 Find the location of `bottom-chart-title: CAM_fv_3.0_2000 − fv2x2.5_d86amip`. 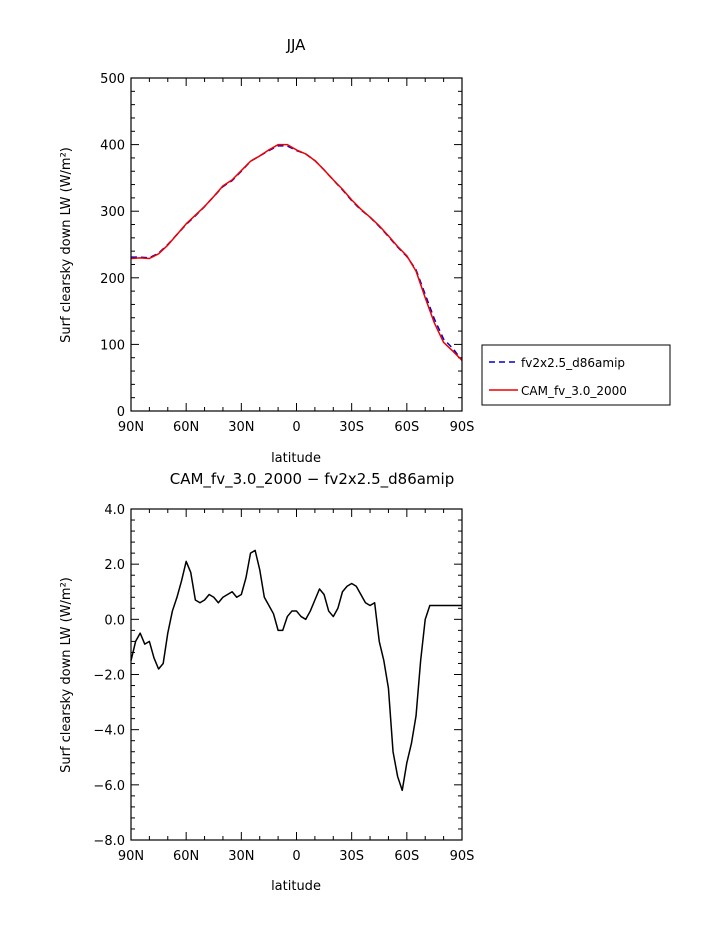

bottom-chart-title: CAM_fv_3.0_2000 − fv2x2.5_d86amip is located at coordinates (312, 479).